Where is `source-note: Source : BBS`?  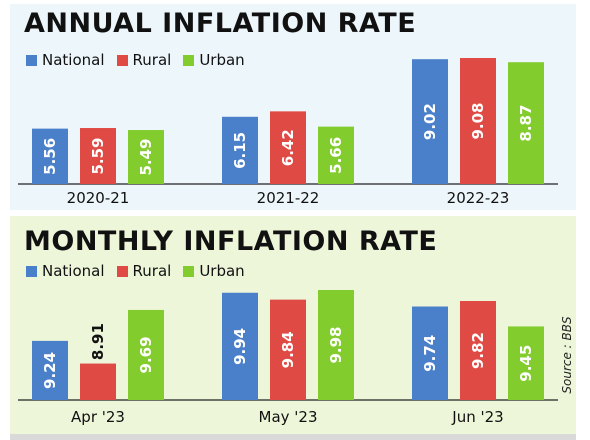
source-note: Source : BBS is located at coordinates (567, 355).